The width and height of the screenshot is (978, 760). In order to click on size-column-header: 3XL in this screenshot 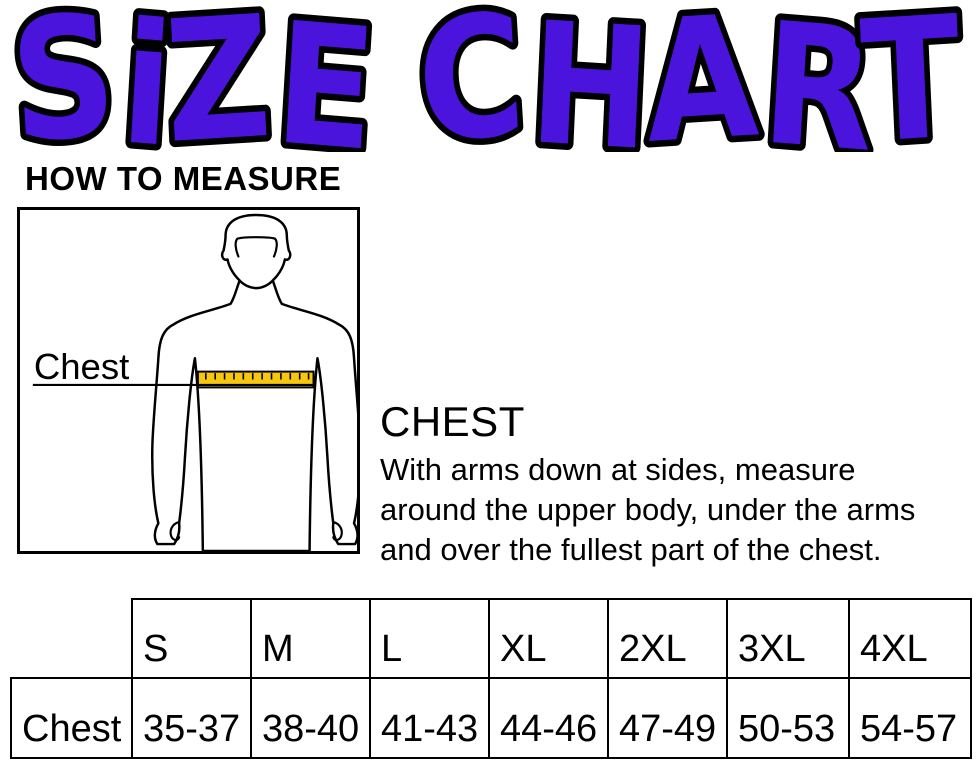, I will do `click(788, 638)`.